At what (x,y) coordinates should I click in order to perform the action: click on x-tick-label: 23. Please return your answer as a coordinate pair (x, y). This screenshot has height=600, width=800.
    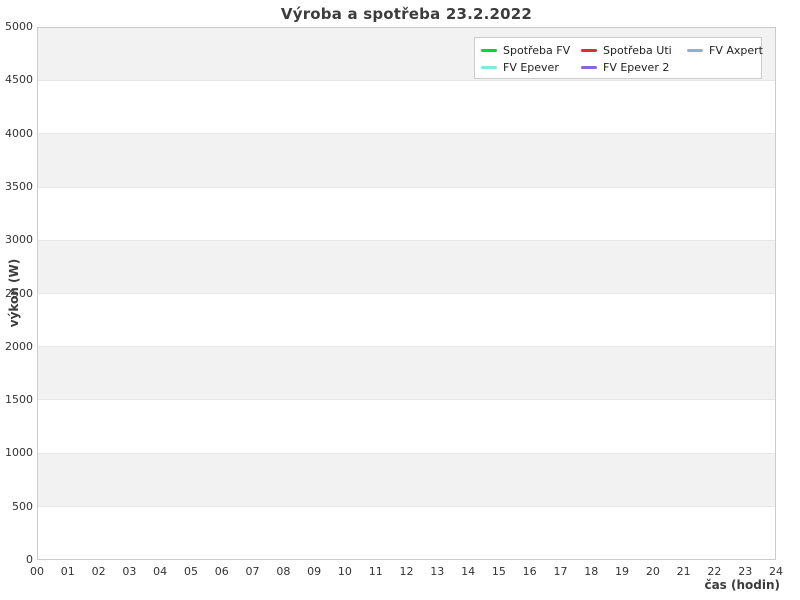
    Looking at the image, I should click on (745, 571).